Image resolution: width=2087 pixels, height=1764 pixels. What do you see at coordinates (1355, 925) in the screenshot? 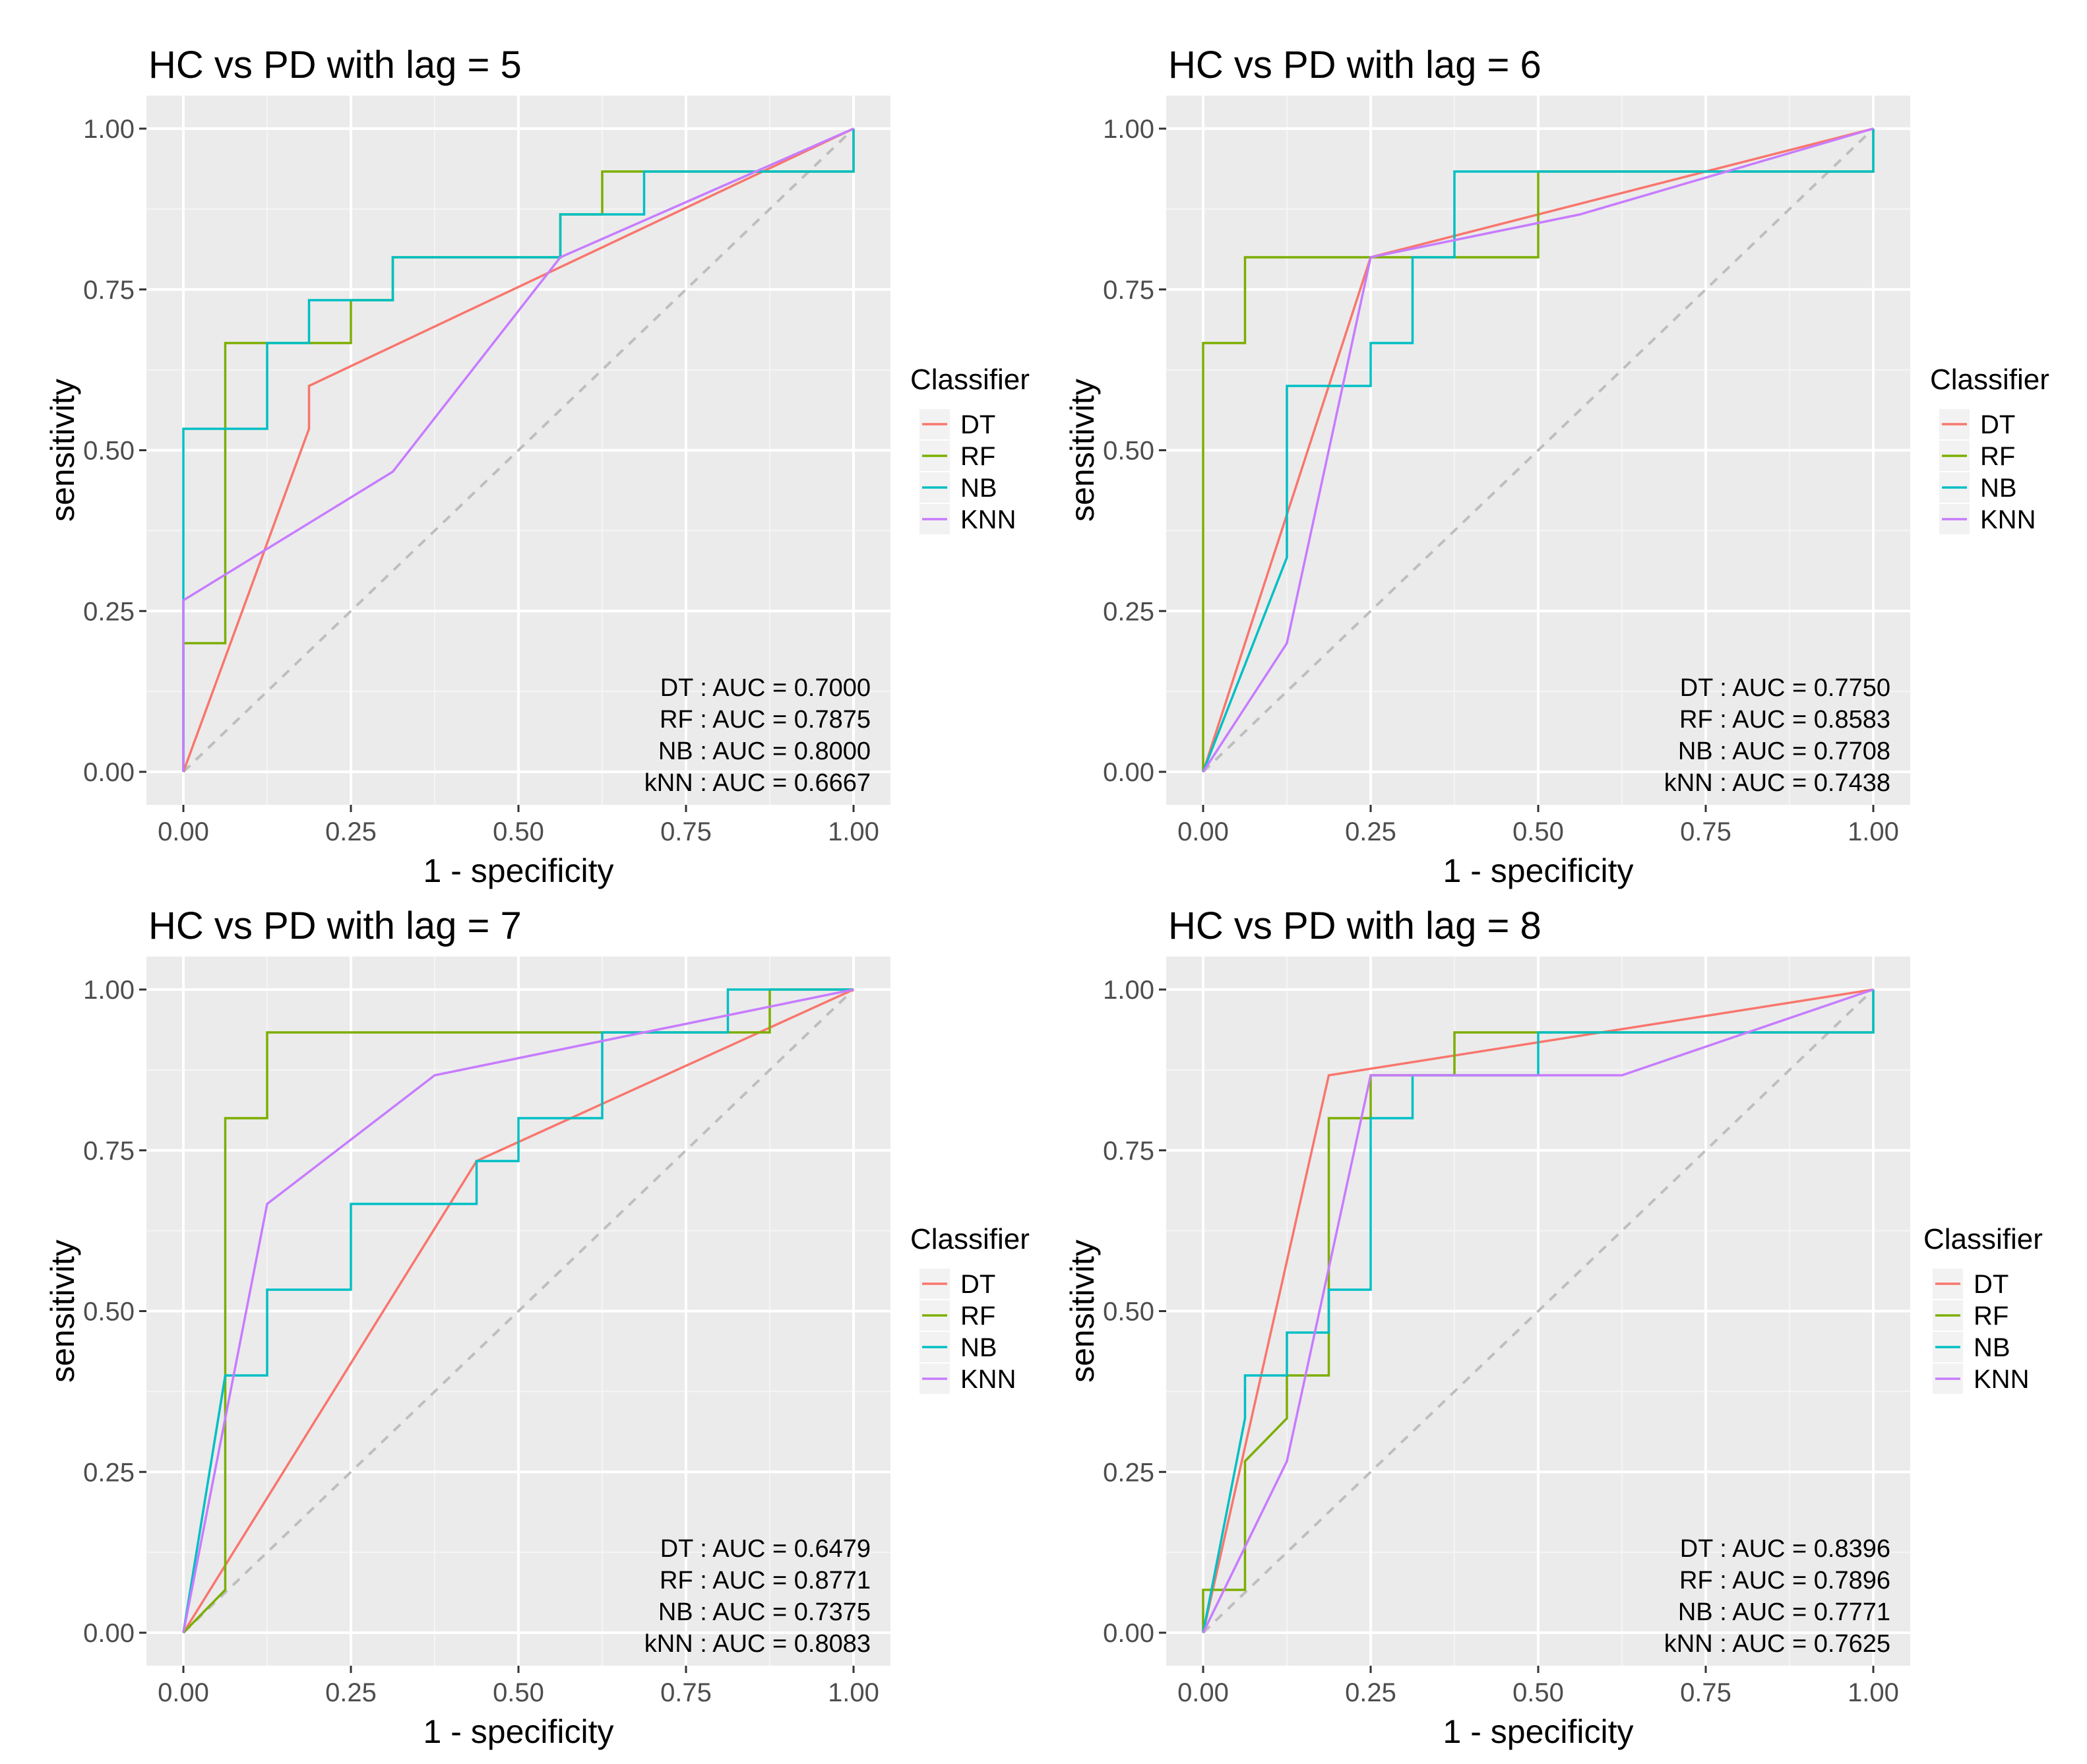
I see `chart-title: HC vs PD with lag = 8` at bounding box center [1355, 925].